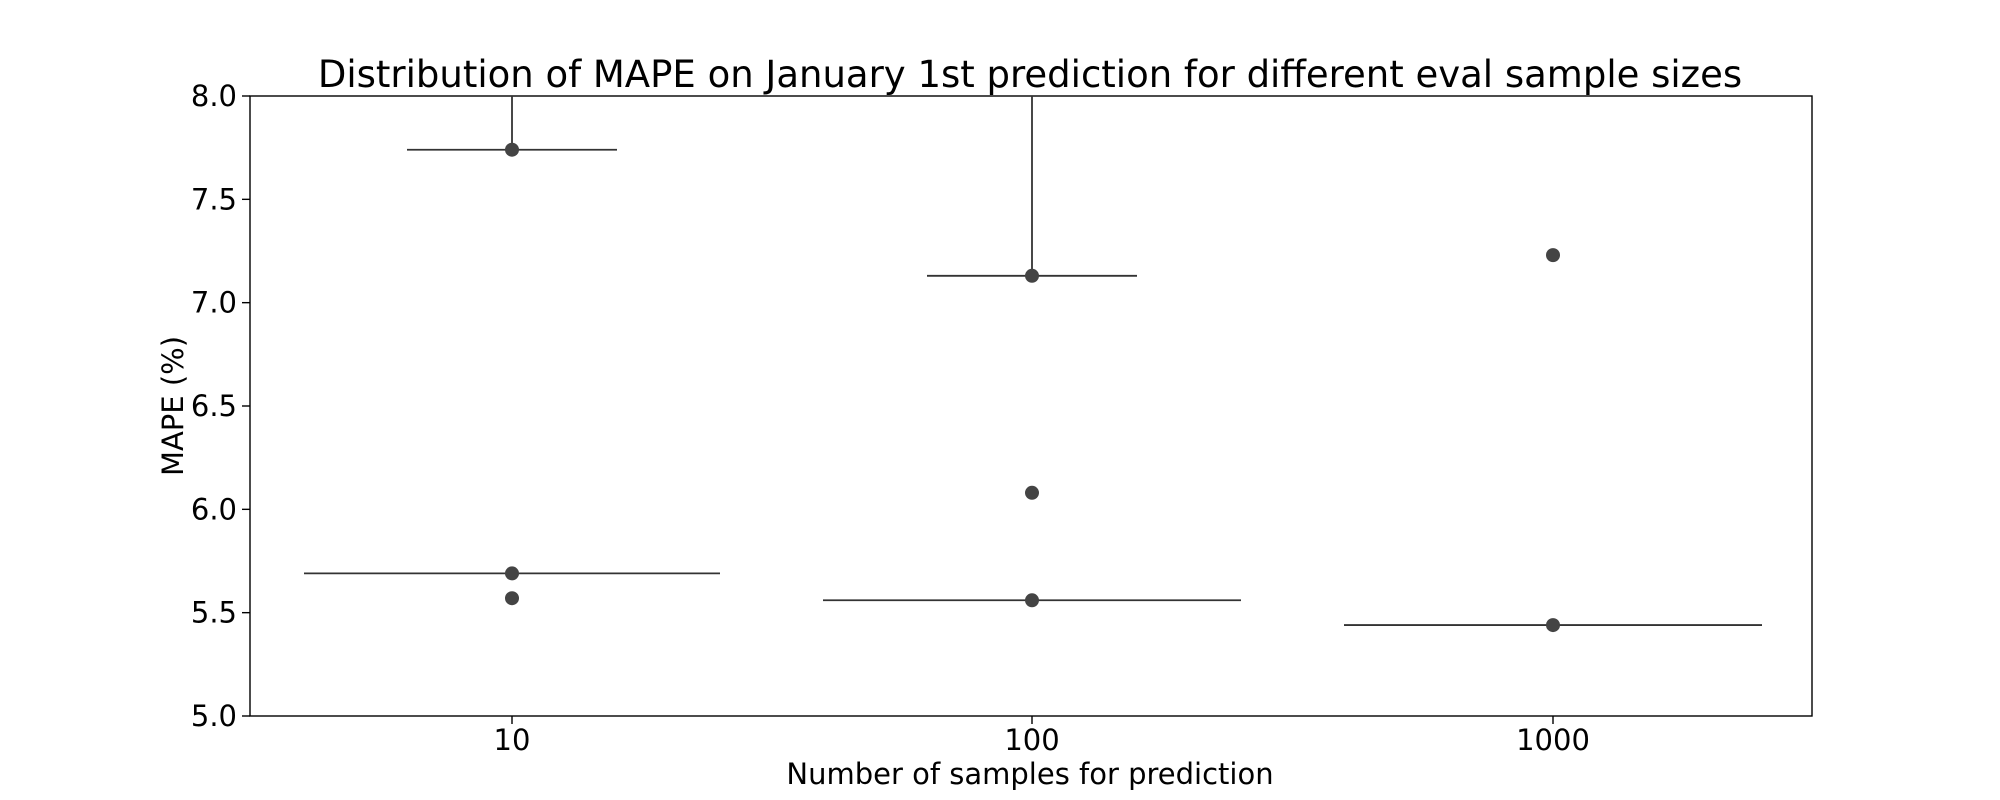 Image resolution: width=2000 pixels, height=800 pixels. I want to click on x-axis-ticks: 10 100 1000, so click(1042, 736).